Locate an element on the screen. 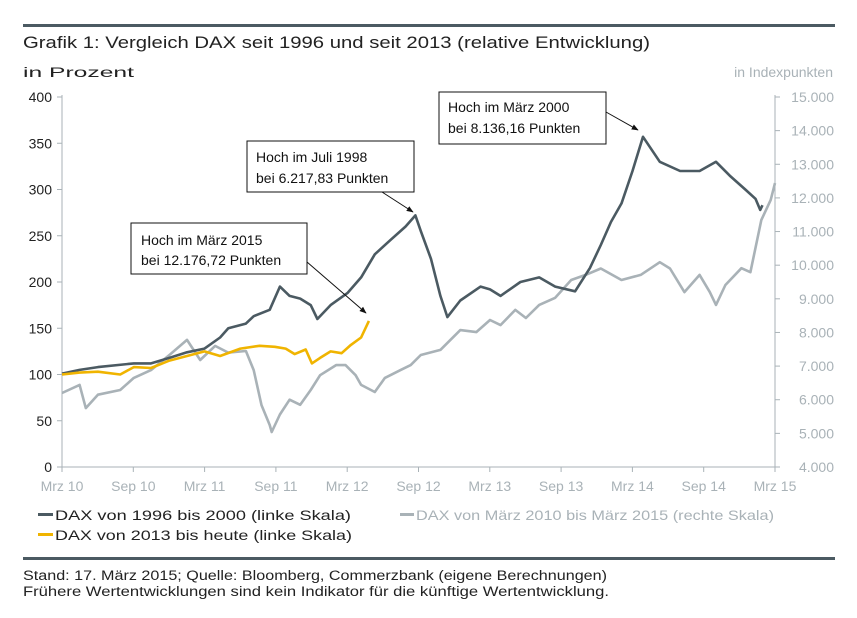 The width and height of the screenshot is (857, 618). x-tick-label: Sep 11 is located at coordinates (276, 486).